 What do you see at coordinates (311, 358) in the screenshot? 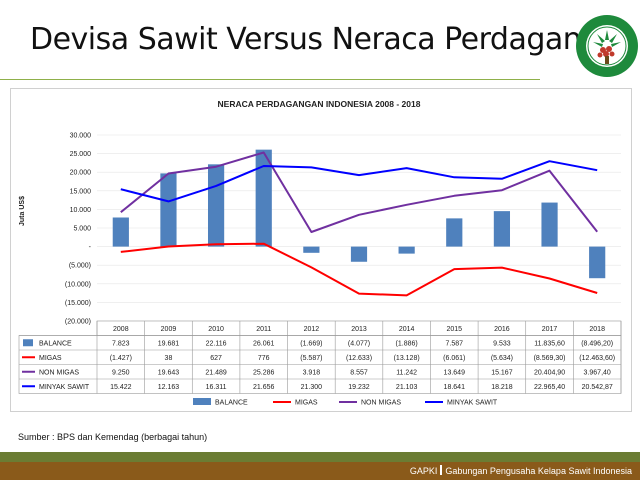
I see `table-cell: (5.587)` at bounding box center [311, 358].